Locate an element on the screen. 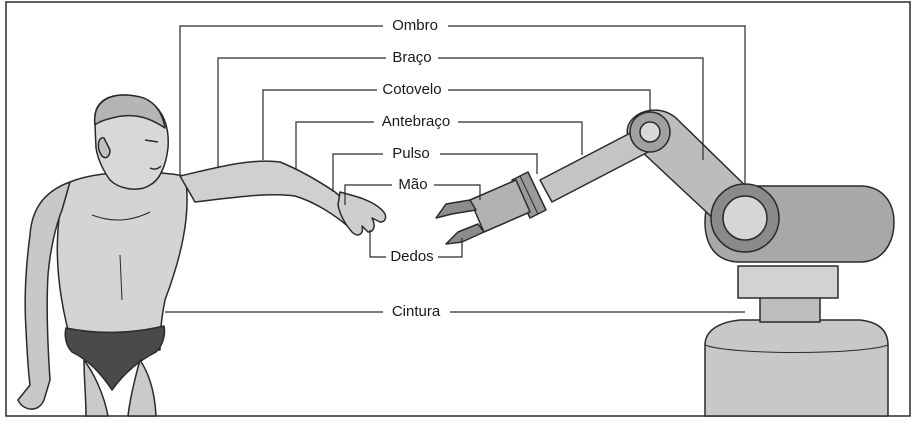 Image resolution: width=916 pixels, height=428 pixels. leader-line-ombro is located at coordinates (281, 100).